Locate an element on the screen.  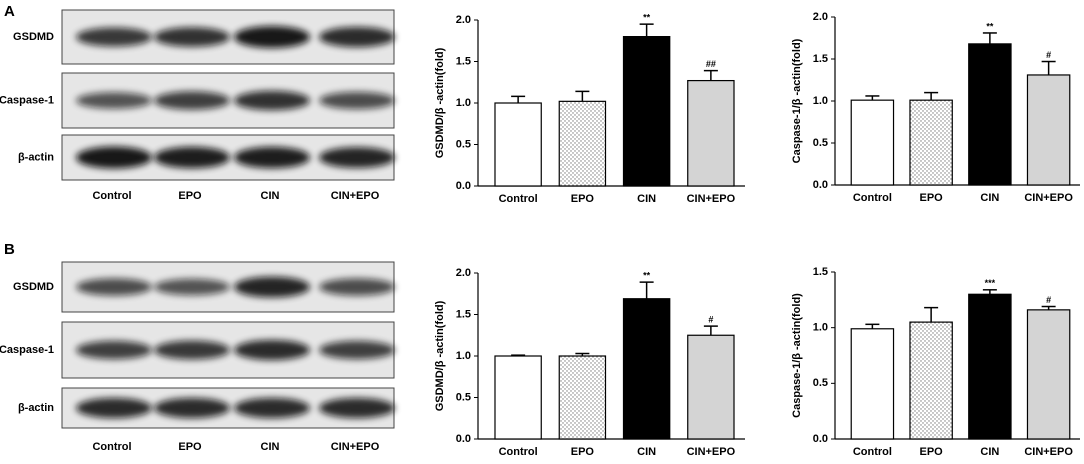
panel-label: A is located at coordinates (9, 11).